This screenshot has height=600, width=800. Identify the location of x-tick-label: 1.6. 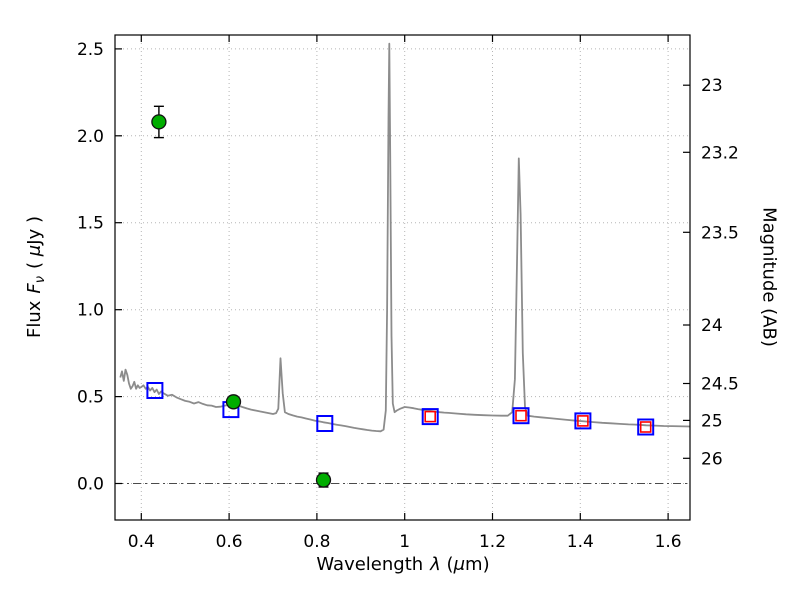
(668, 542).